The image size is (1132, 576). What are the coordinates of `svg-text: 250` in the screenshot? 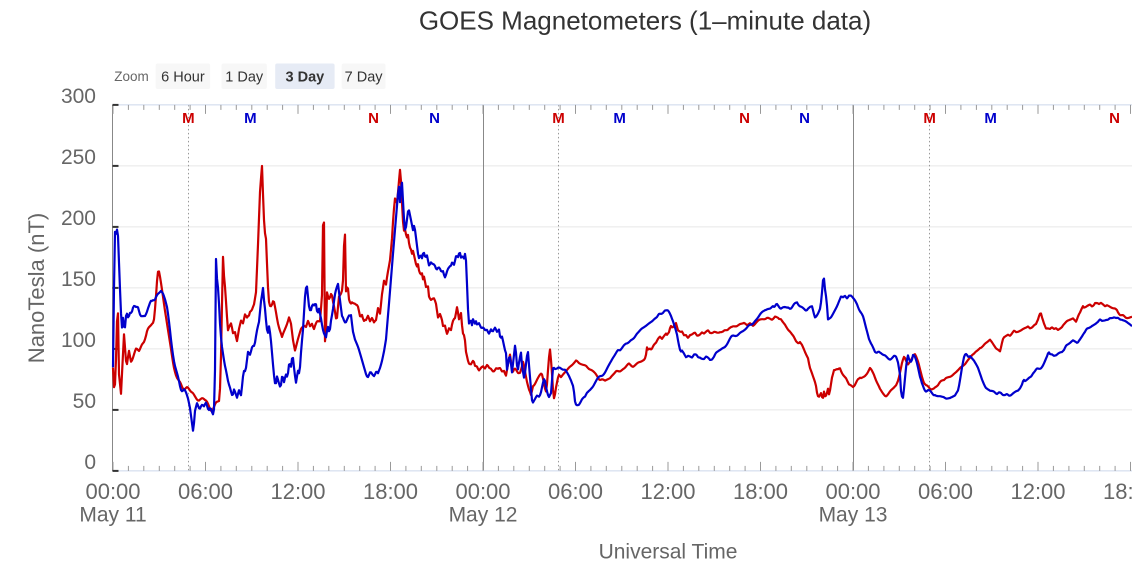 It's located at (78, 157).